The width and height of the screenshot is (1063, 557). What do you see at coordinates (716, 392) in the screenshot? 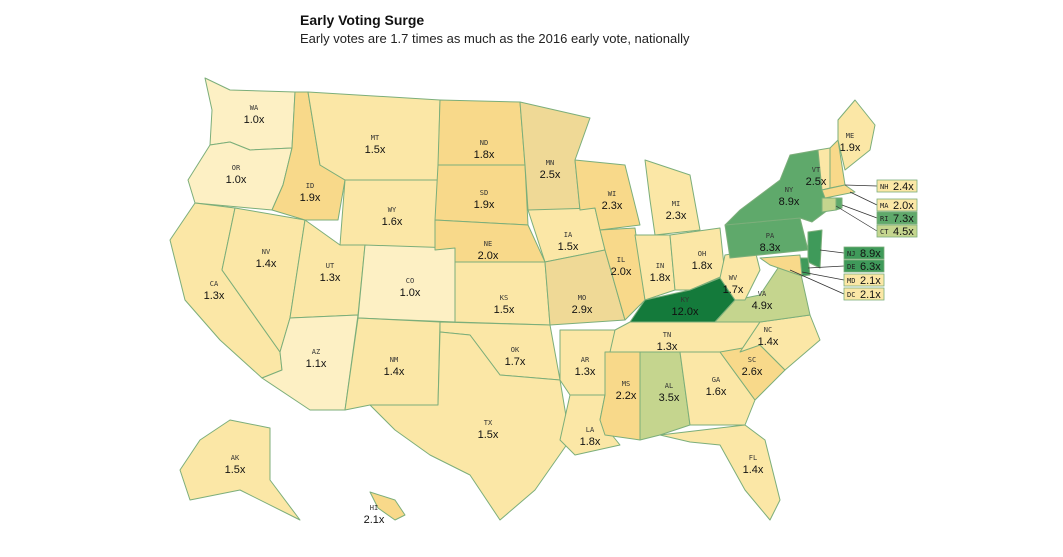
I see `state-value-ga: 1.6x` at bounding box center [716, 392].